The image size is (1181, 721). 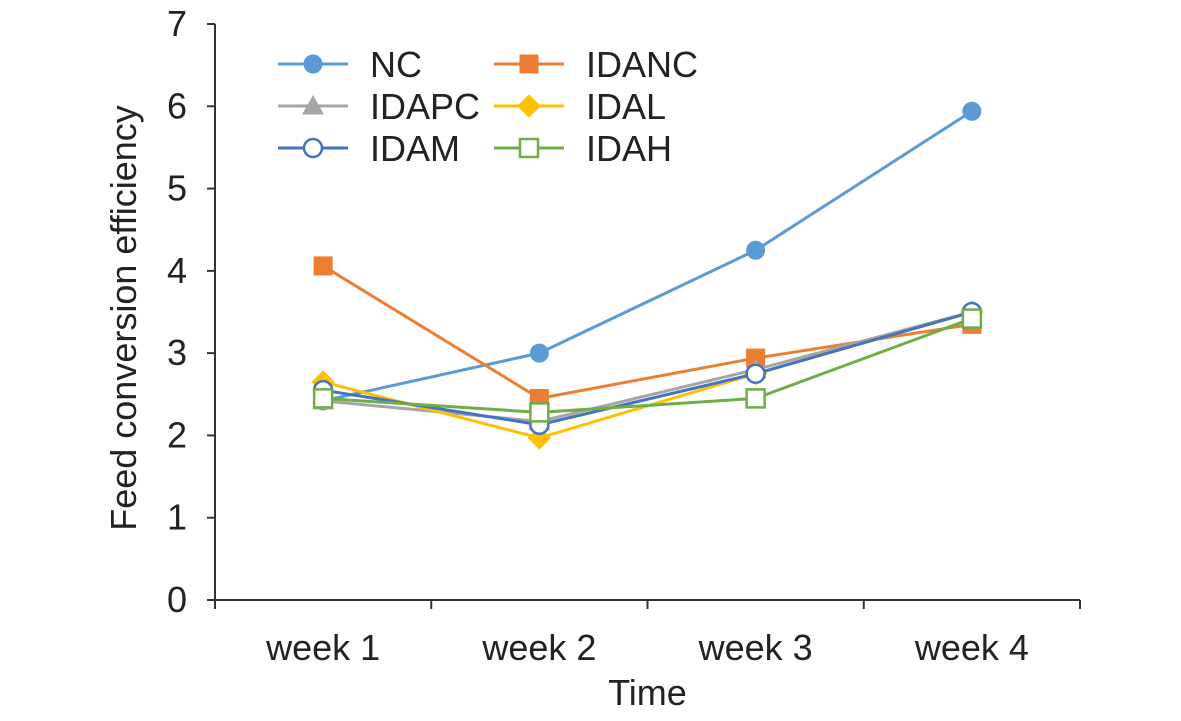 What do you see at coordinates (177, 188) in the screenshot?
I see `y-tick-label: 5` at bounding box center [177, 188].